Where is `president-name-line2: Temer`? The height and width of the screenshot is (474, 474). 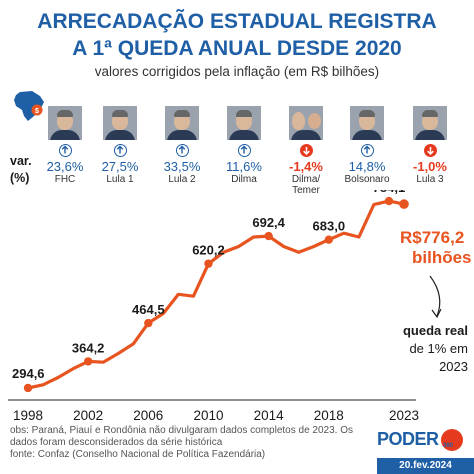 president-name-line2: Temer is located at coordinates (306, 190).